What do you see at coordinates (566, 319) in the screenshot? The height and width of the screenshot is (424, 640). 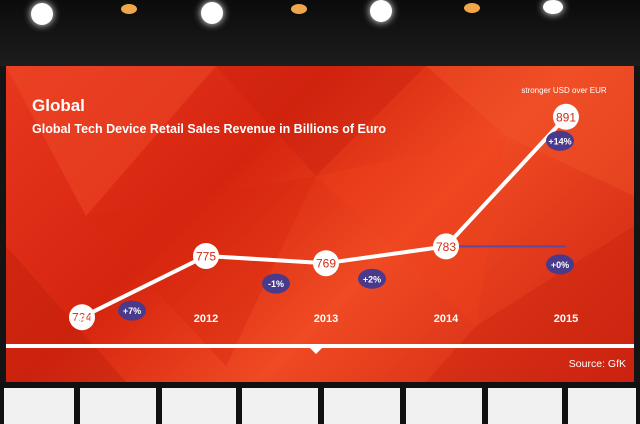 I see `x-tick-label: 2015` at bounding box center [566, 319].